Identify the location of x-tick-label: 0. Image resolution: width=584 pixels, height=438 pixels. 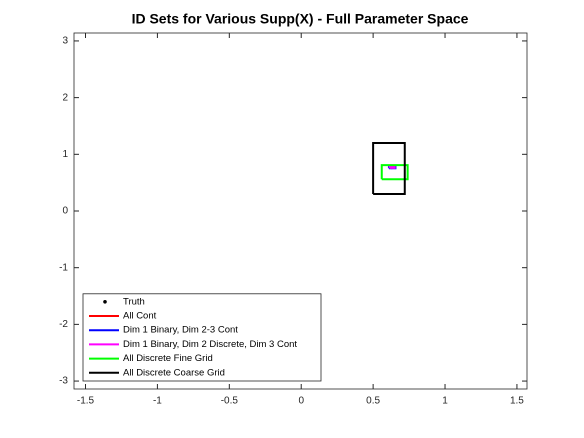
(301, 401).